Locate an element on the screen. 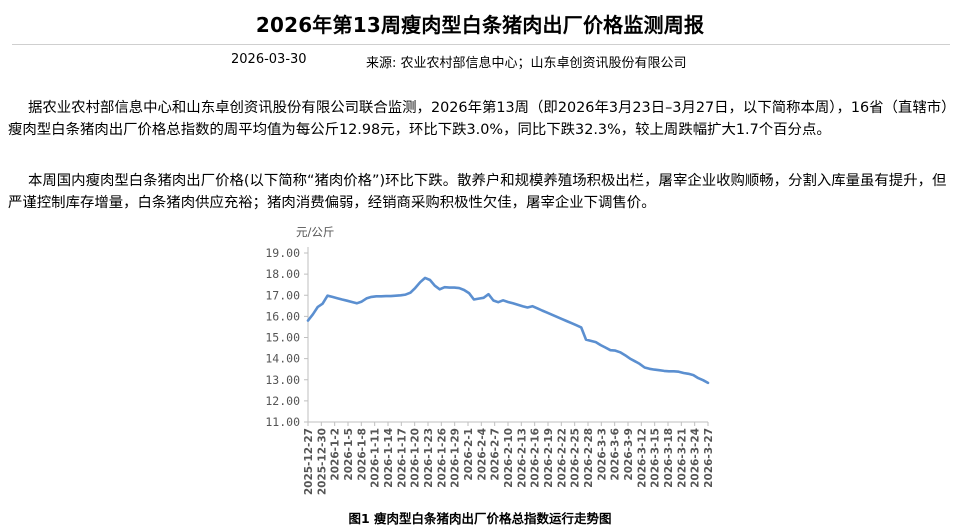 The width and height of the screenshot is (960, 529). title-divider is located at coordinates (481, 44).